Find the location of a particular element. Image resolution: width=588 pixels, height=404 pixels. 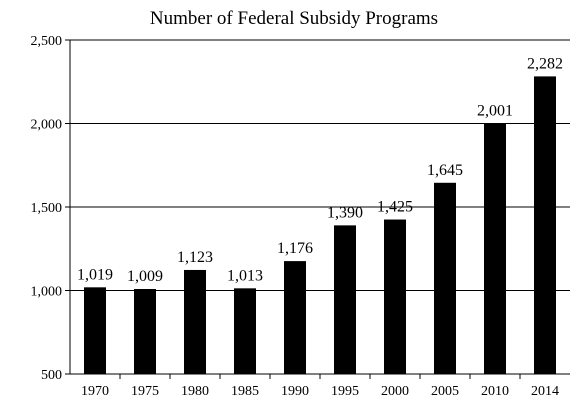

x-tick-label-2010: 2010 is located at coordinates (495, 391).